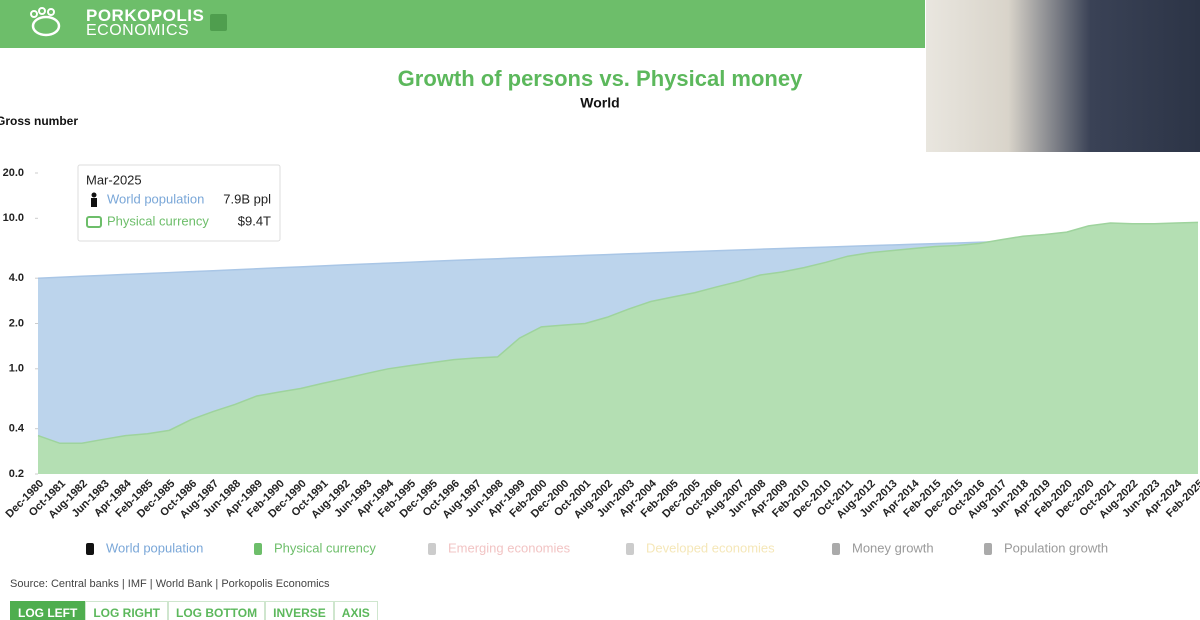 Image resolution: width=1200 pixels, height=620 pixels. Describe the element at coordinates (158, 220) in the screenshot. I see `tooltip-name: Physical currency` at that location.